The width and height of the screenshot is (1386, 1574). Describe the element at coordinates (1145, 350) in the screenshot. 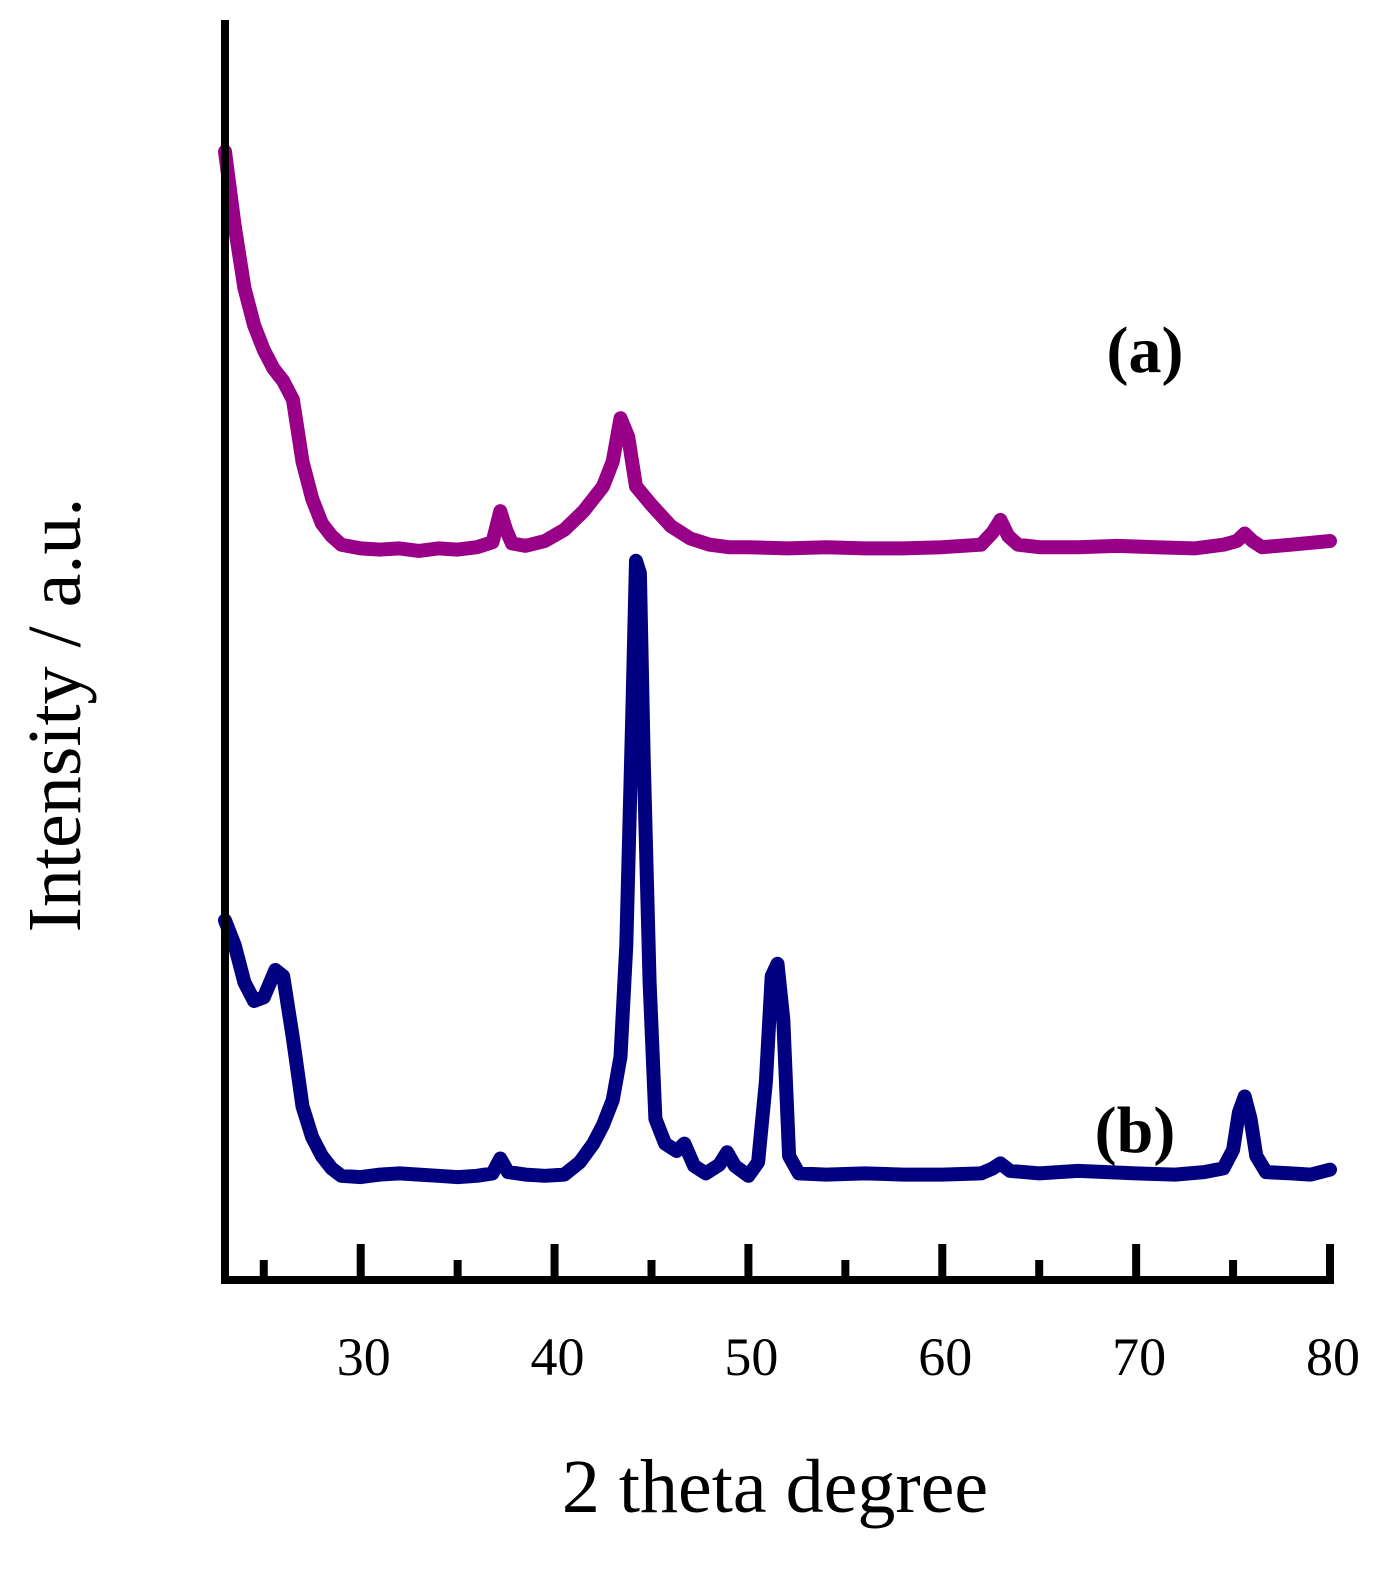

I see `series-label-a: (a)` at that location.